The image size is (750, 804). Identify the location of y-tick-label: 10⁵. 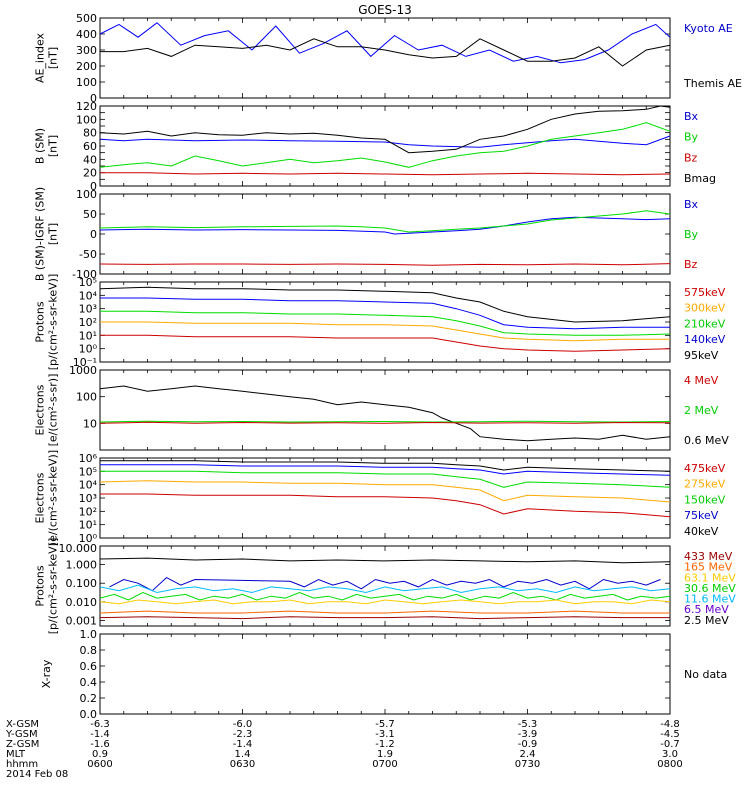
(88, 282).